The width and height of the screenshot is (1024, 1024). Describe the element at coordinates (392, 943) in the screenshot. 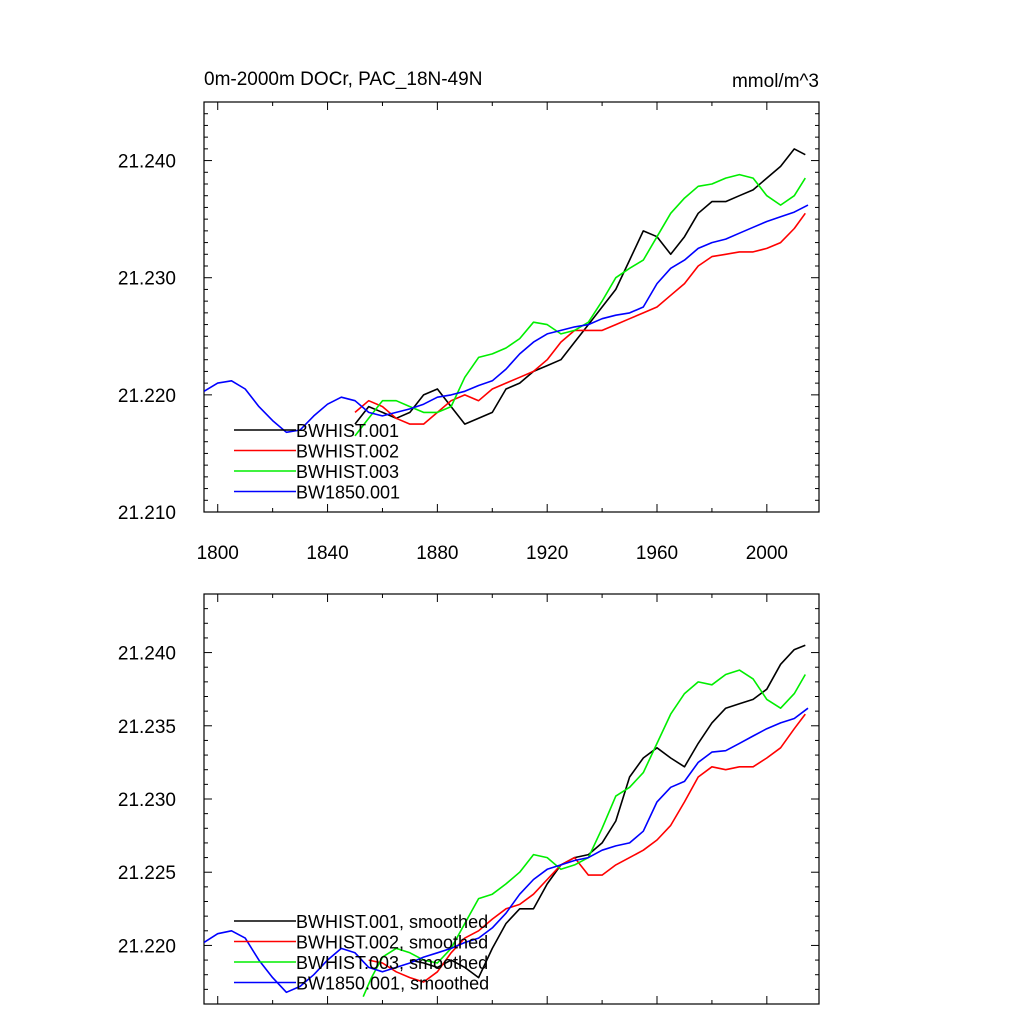

I see `legend-label: BWHIST.002, smoothed` at that location.